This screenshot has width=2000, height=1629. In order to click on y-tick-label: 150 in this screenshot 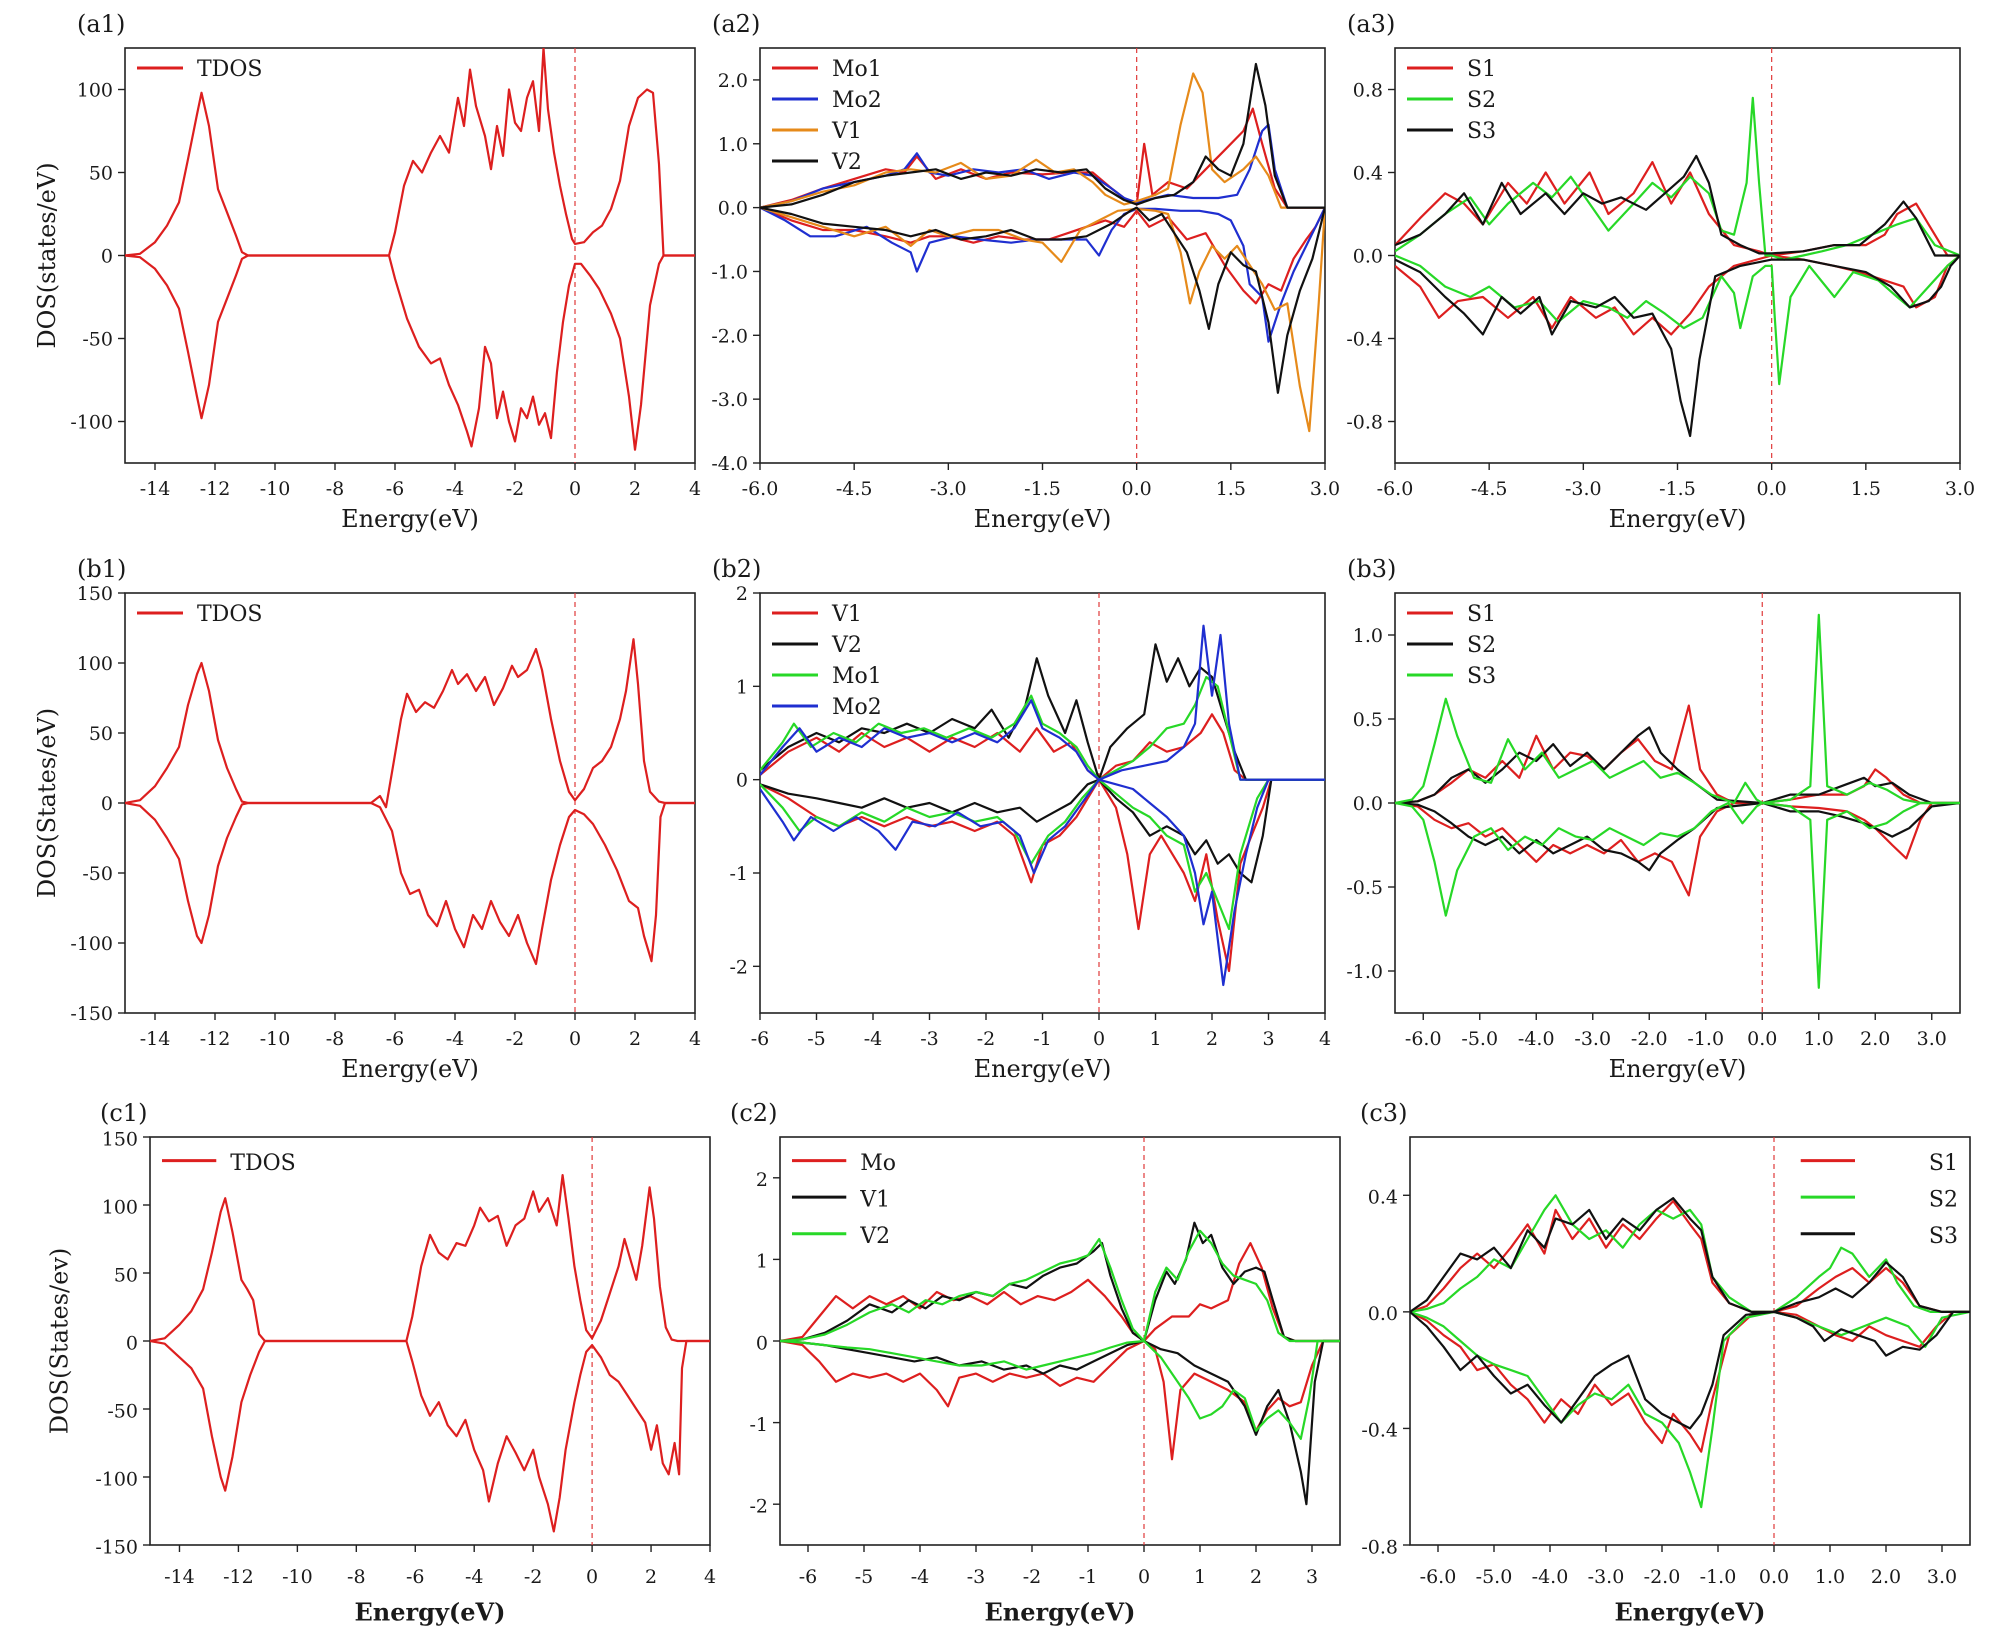, I will do `click(95, 594)`.